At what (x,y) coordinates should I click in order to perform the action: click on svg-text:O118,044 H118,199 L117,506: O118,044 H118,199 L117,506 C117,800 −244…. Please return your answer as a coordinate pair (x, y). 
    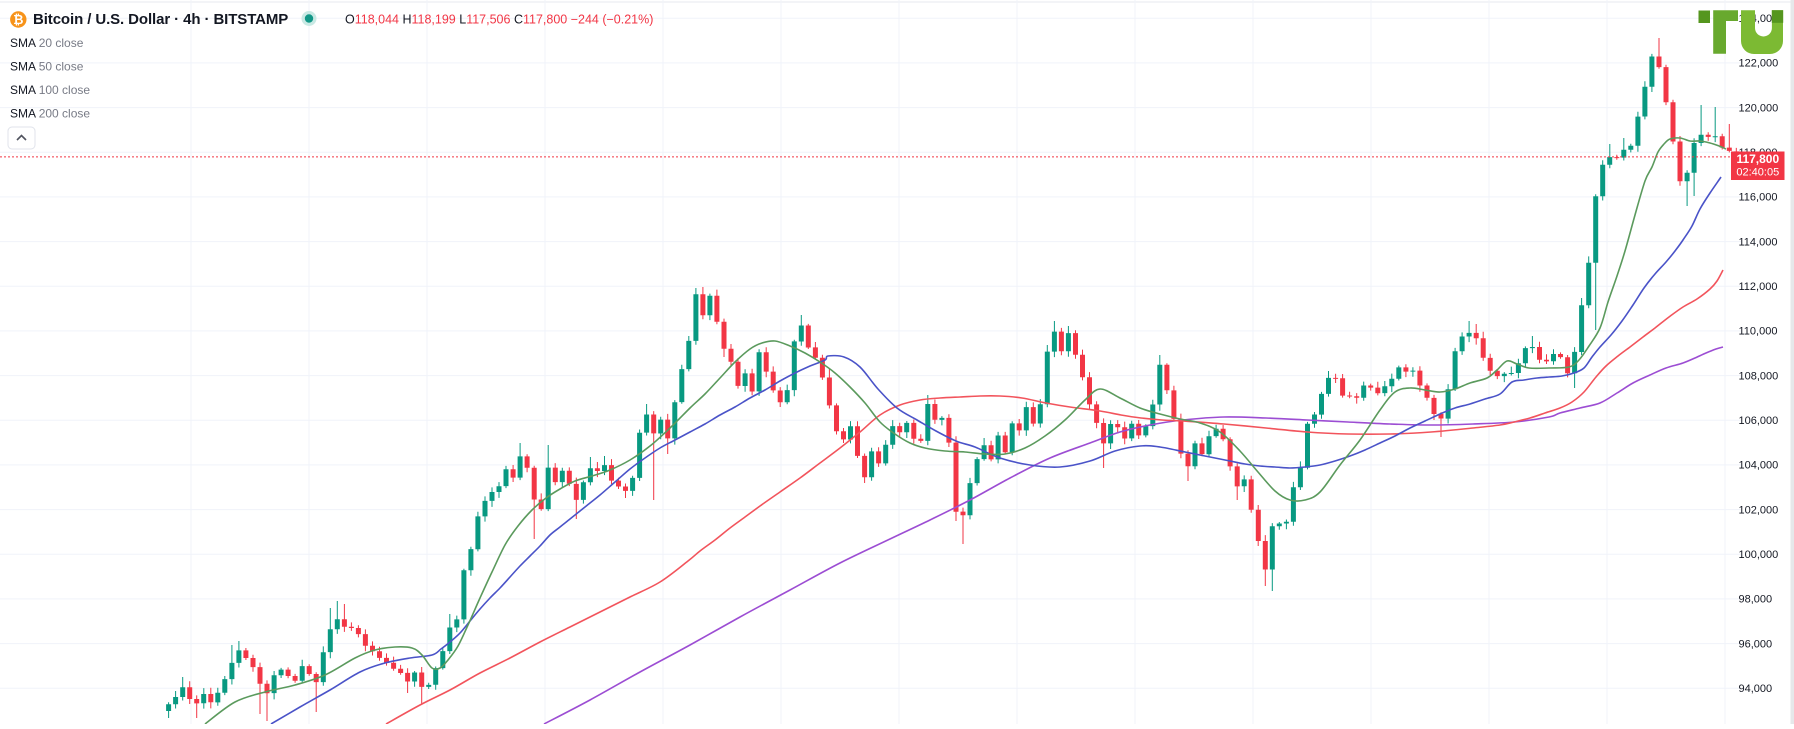
    Looking at the image, I should click on (499, 20).